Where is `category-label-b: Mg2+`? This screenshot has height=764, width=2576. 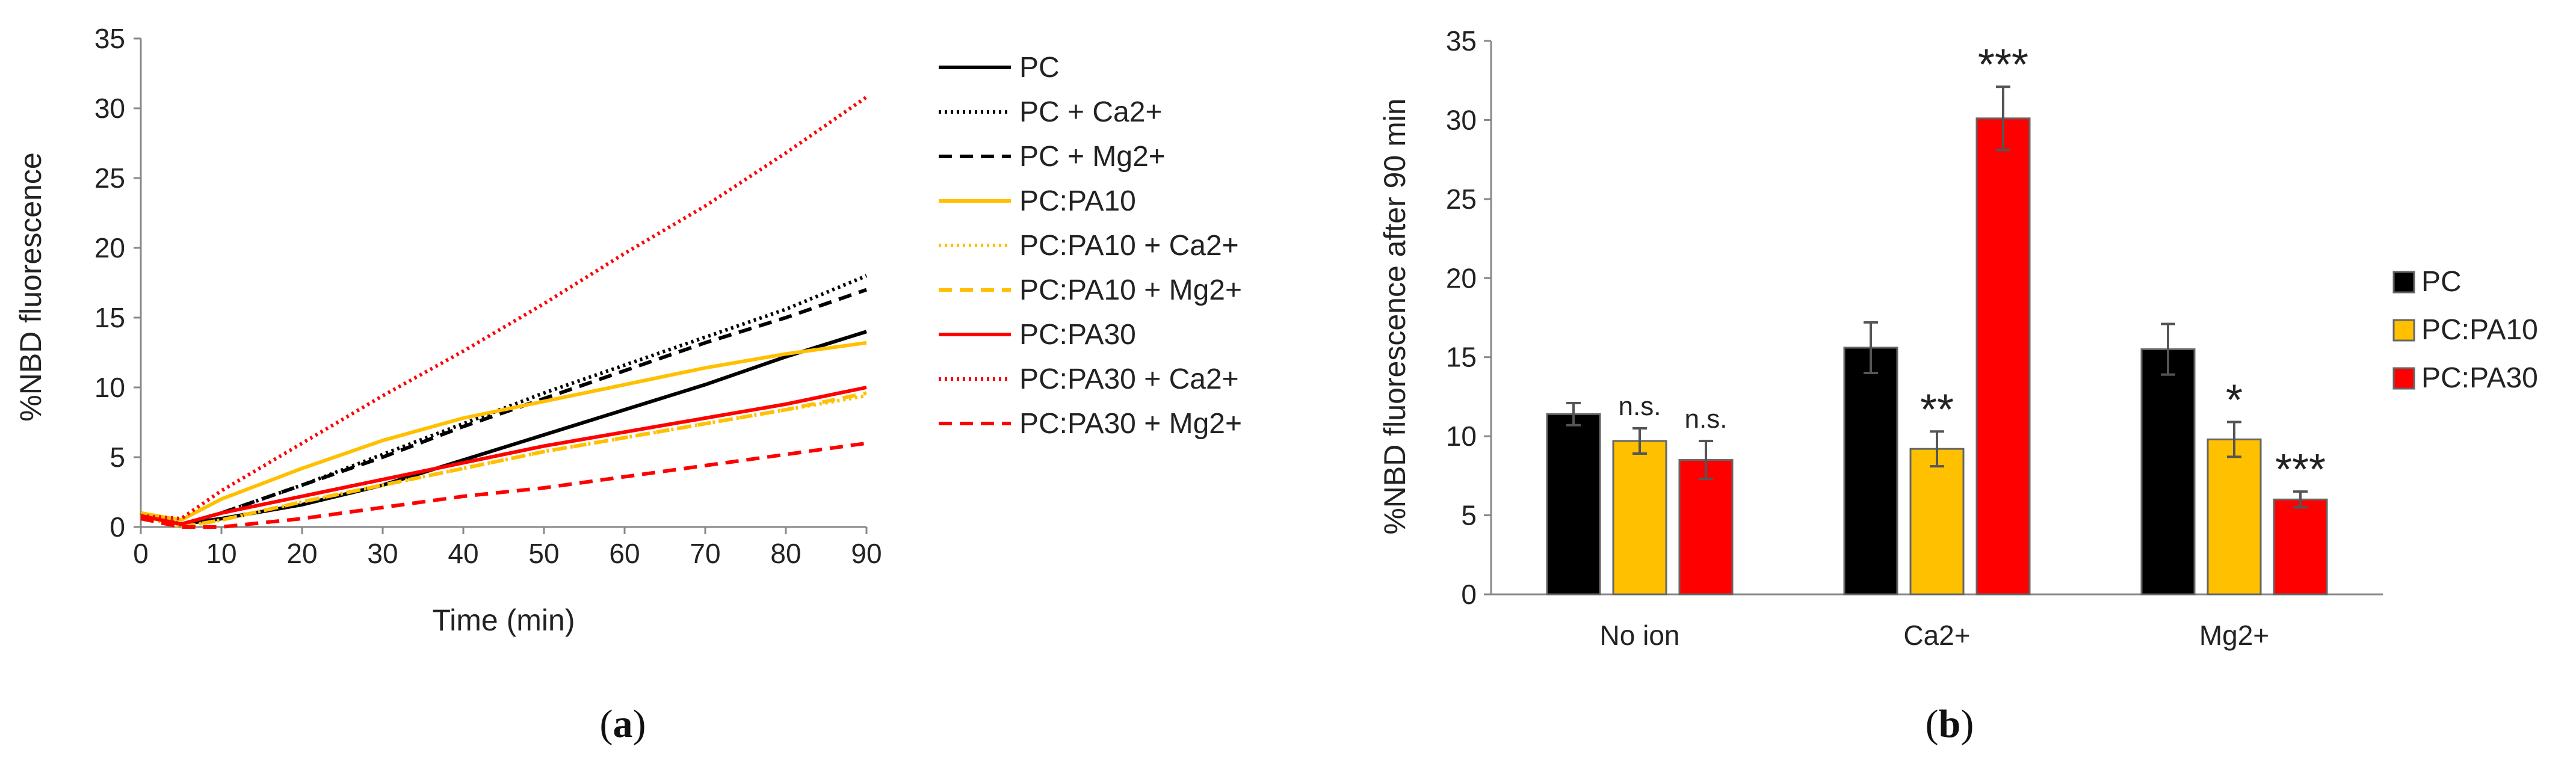
category-label-b: Mg2+ is located at coordinates (2234, 635).